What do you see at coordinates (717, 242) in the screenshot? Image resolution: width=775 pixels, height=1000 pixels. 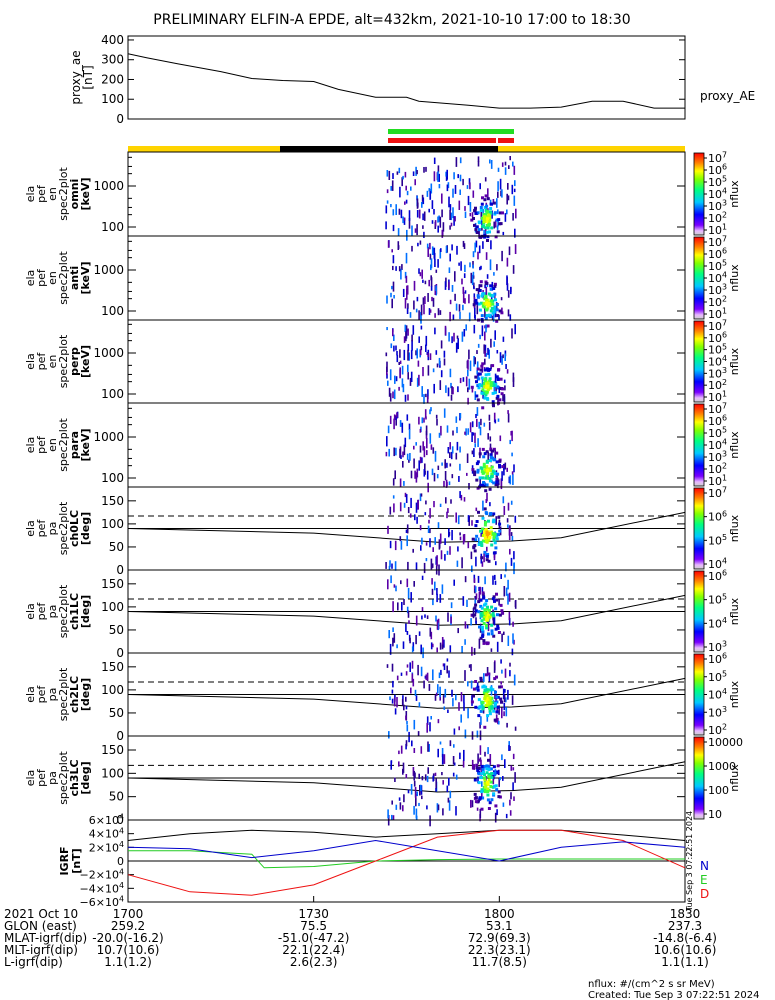 I see `colorbar-tick-label: 107` at bounding box center [717, 242].